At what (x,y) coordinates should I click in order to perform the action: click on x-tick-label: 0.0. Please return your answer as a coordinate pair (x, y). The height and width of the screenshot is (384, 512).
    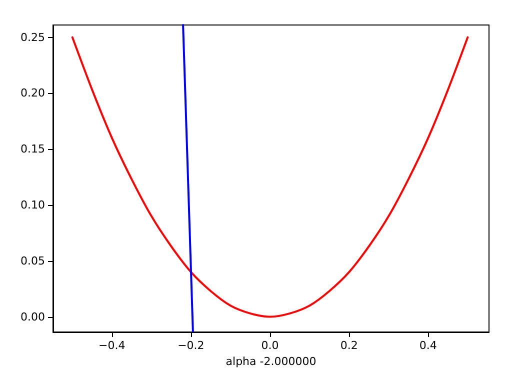
    Looking at the image, I should click on (270, 345).